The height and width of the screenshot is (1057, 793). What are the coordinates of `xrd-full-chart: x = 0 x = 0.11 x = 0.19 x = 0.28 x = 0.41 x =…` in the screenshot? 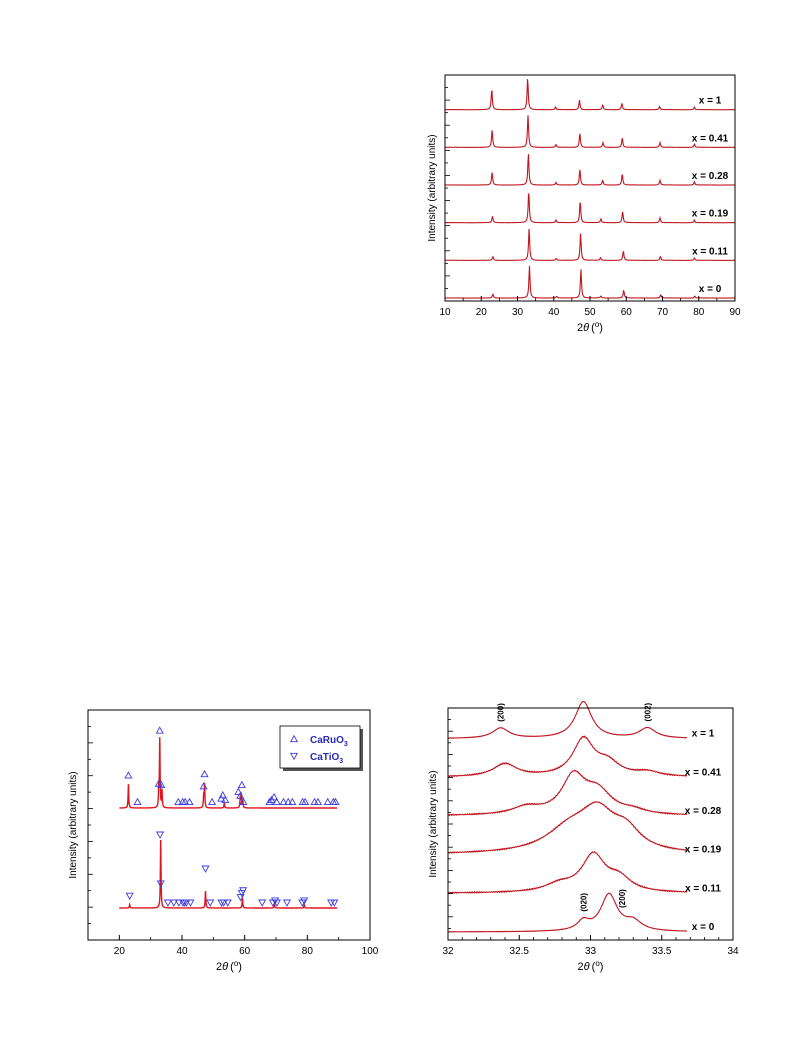 It's located at (585, 207).